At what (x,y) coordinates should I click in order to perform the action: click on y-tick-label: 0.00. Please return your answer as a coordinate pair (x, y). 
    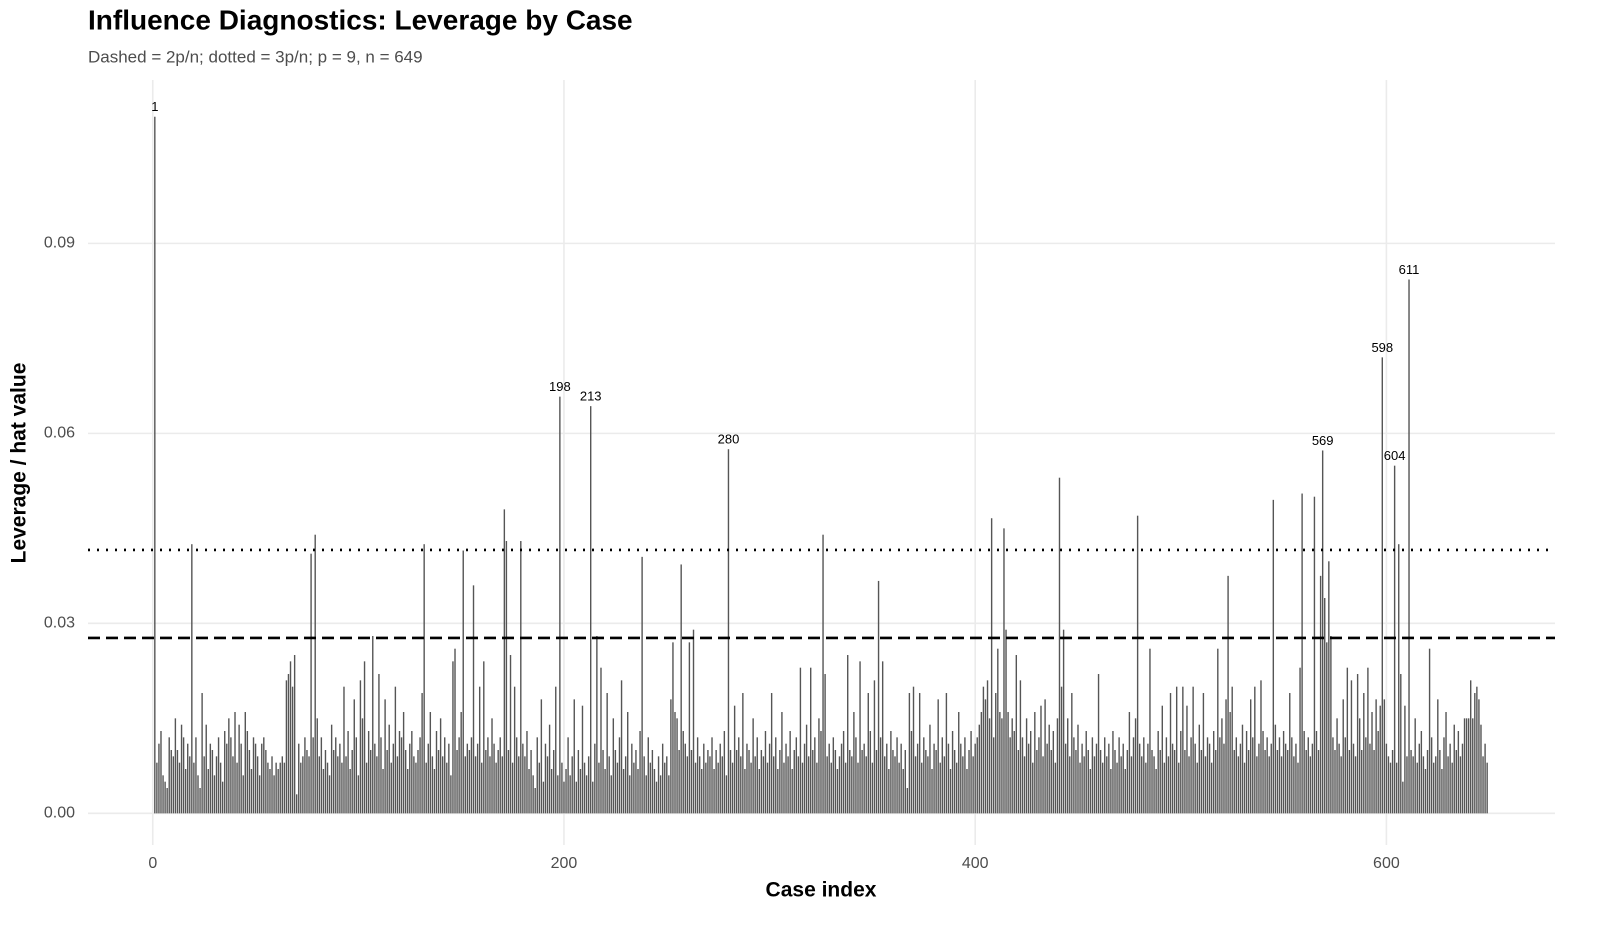
    Looking at the image, I should click on (59, 813).